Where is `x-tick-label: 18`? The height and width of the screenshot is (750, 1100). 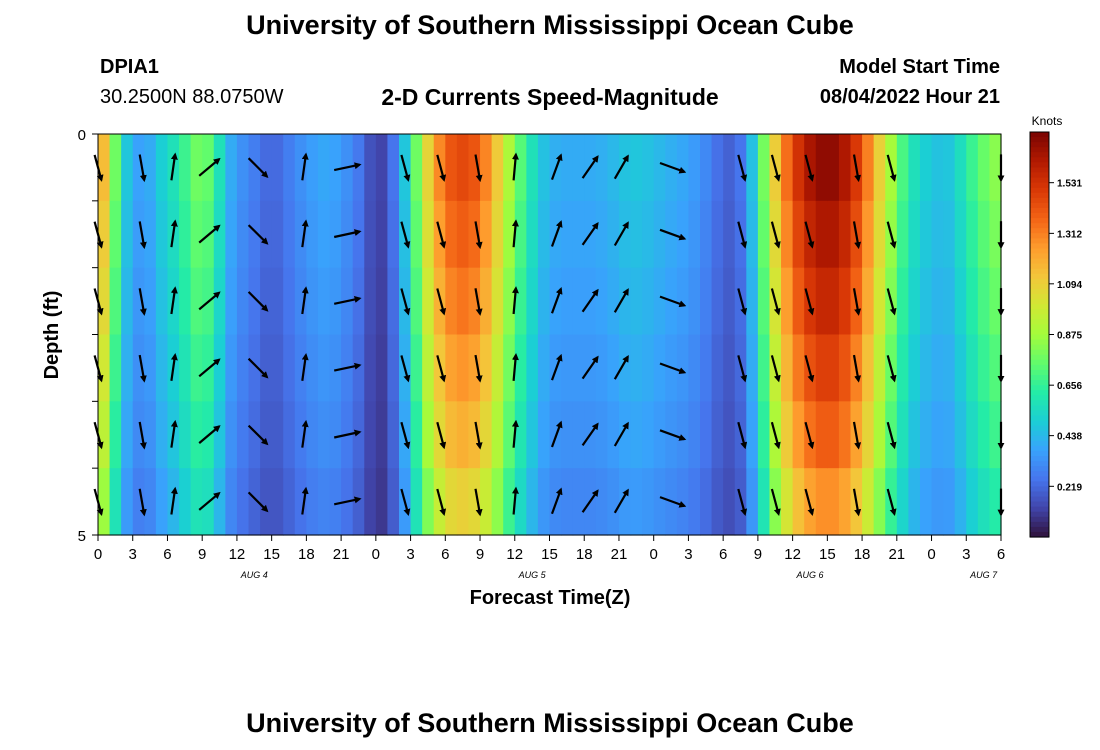
x-tick-label: 18 is located at coordinates (306, 554).